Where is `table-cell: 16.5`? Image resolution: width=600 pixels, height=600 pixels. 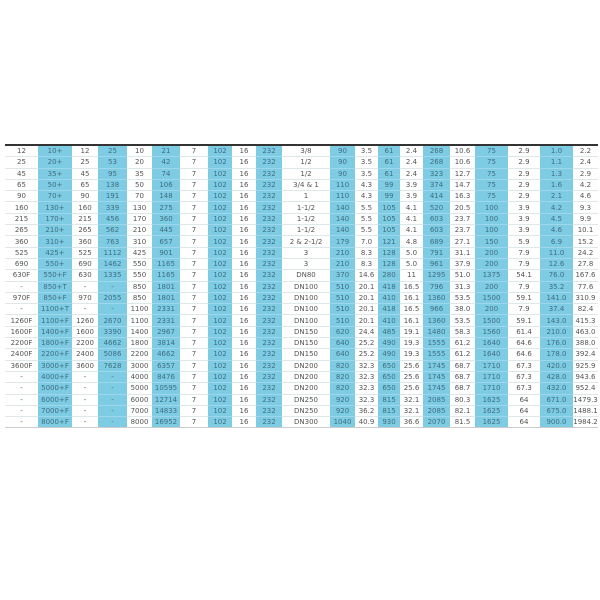
table-cell: 16.5 is located at coordinates (411, 309).